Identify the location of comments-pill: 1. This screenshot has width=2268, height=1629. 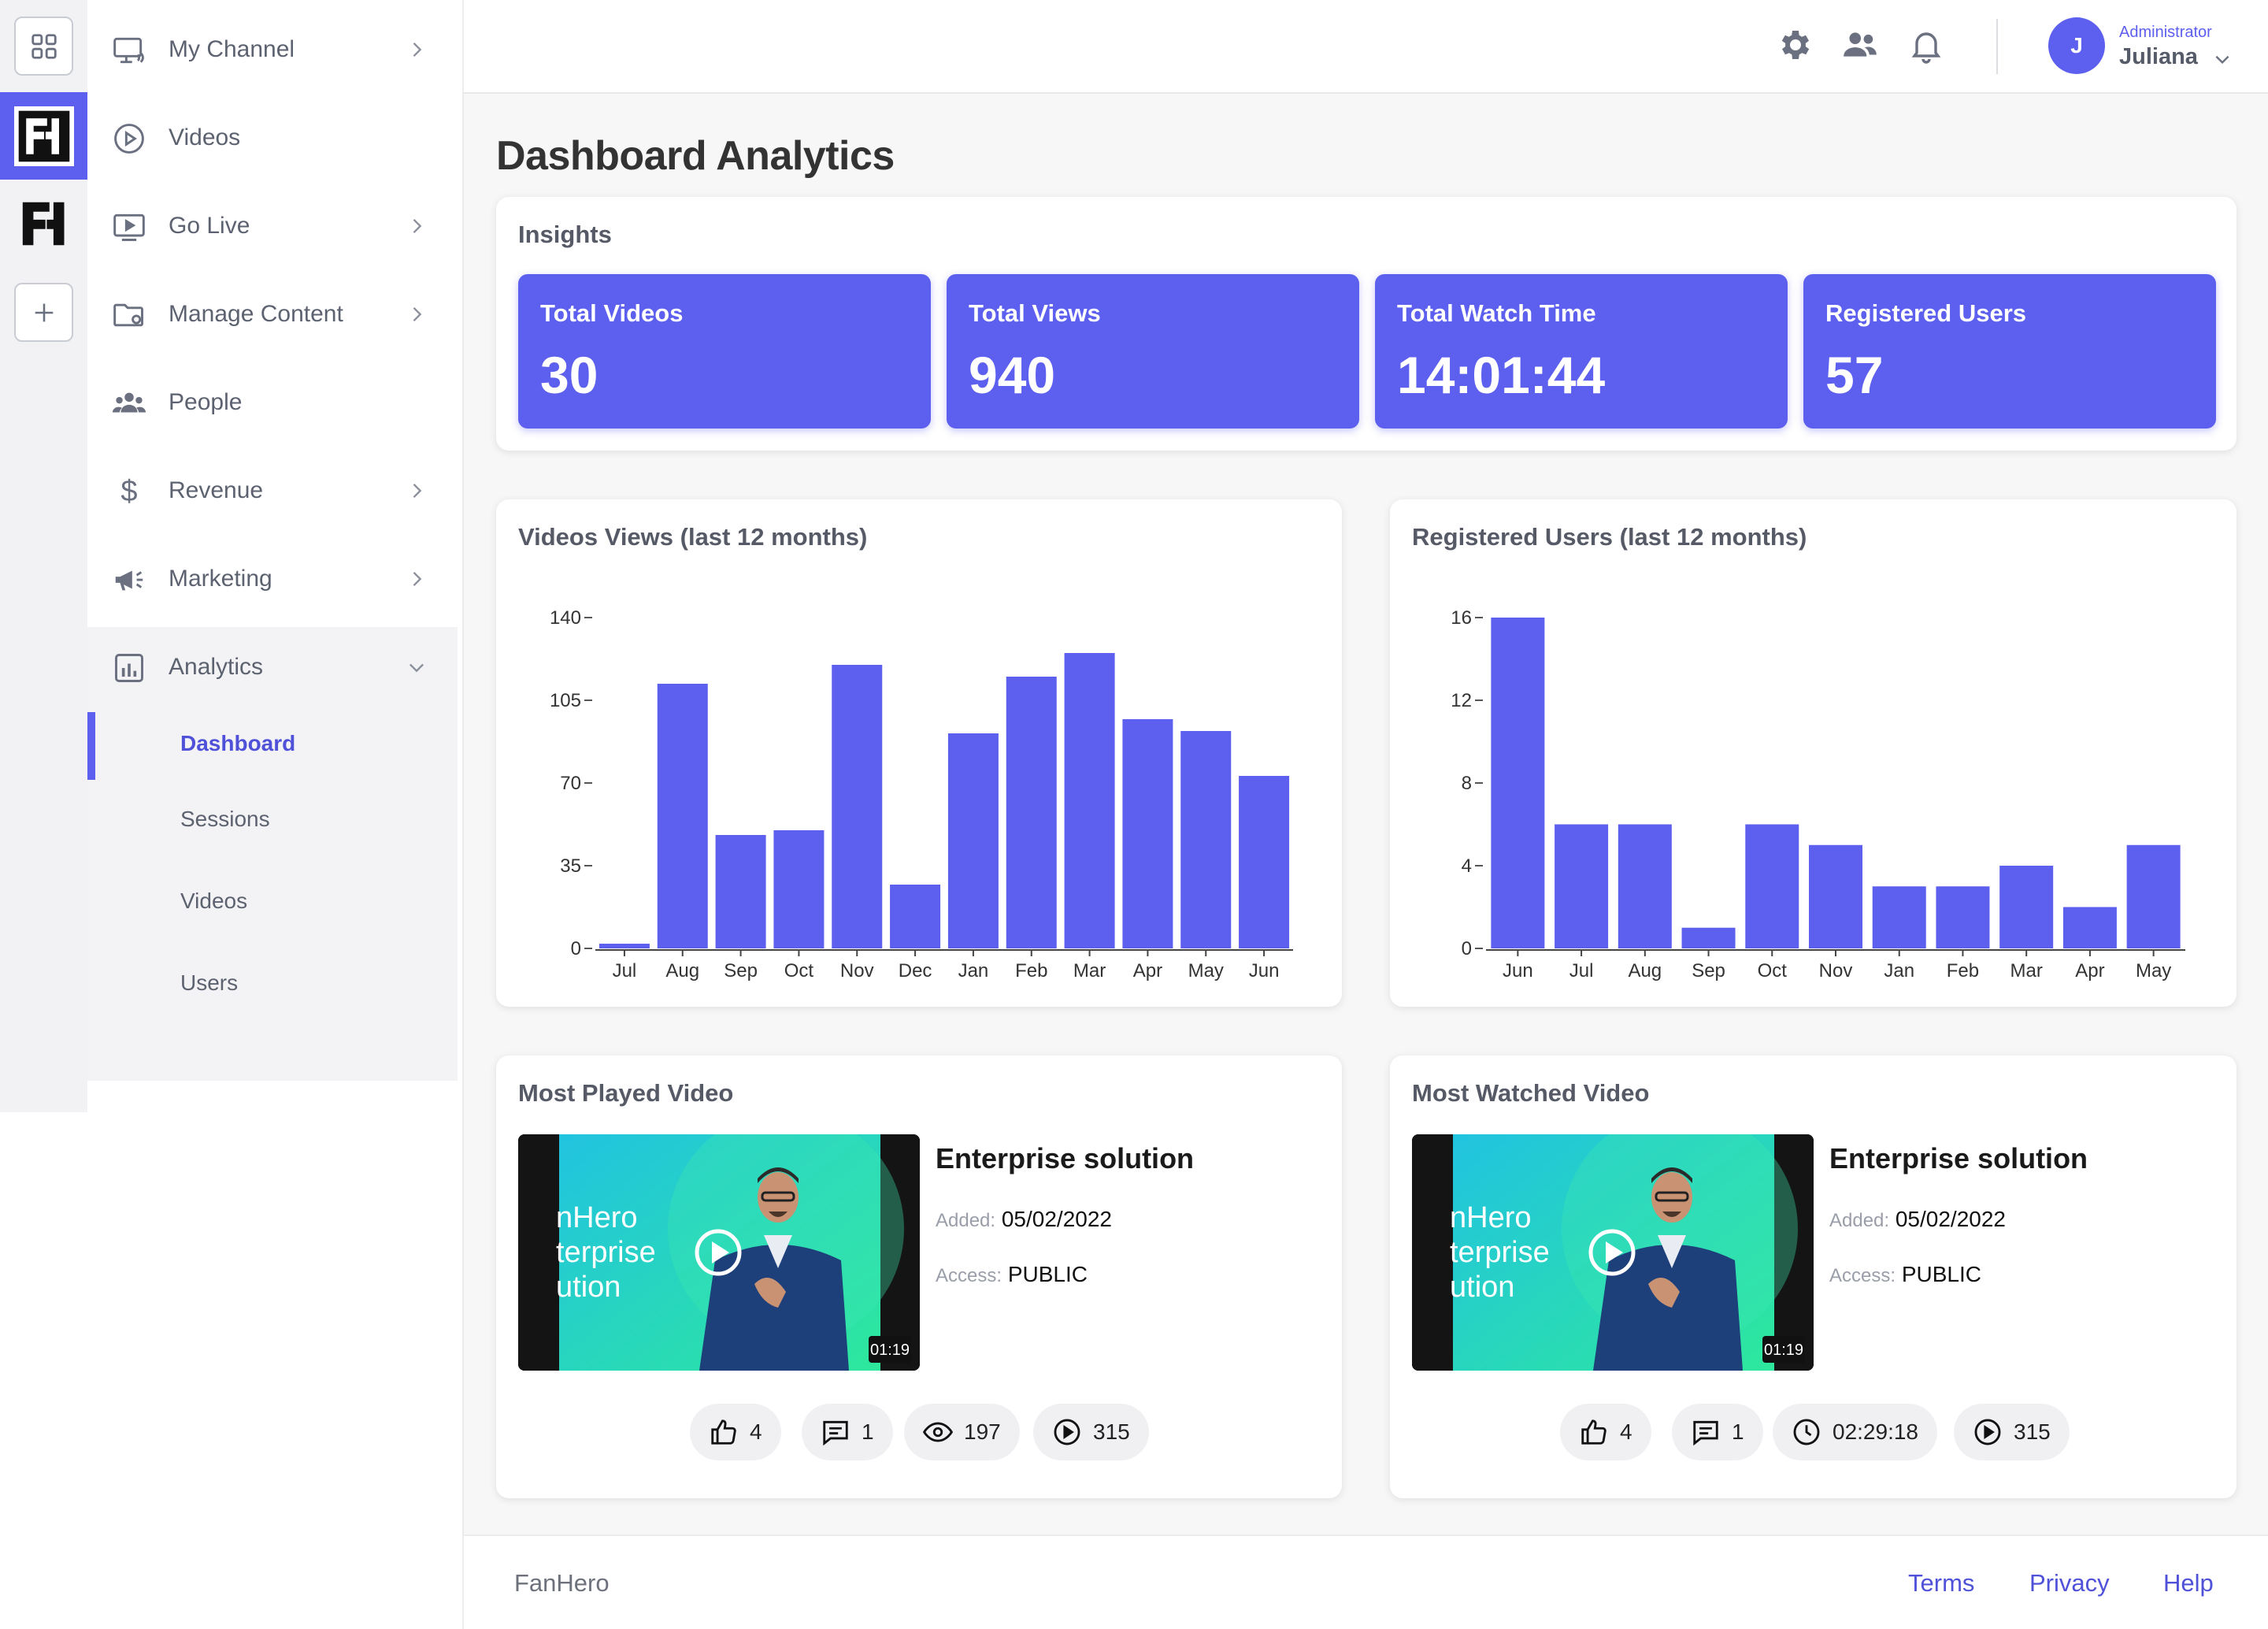
(847, 1432).